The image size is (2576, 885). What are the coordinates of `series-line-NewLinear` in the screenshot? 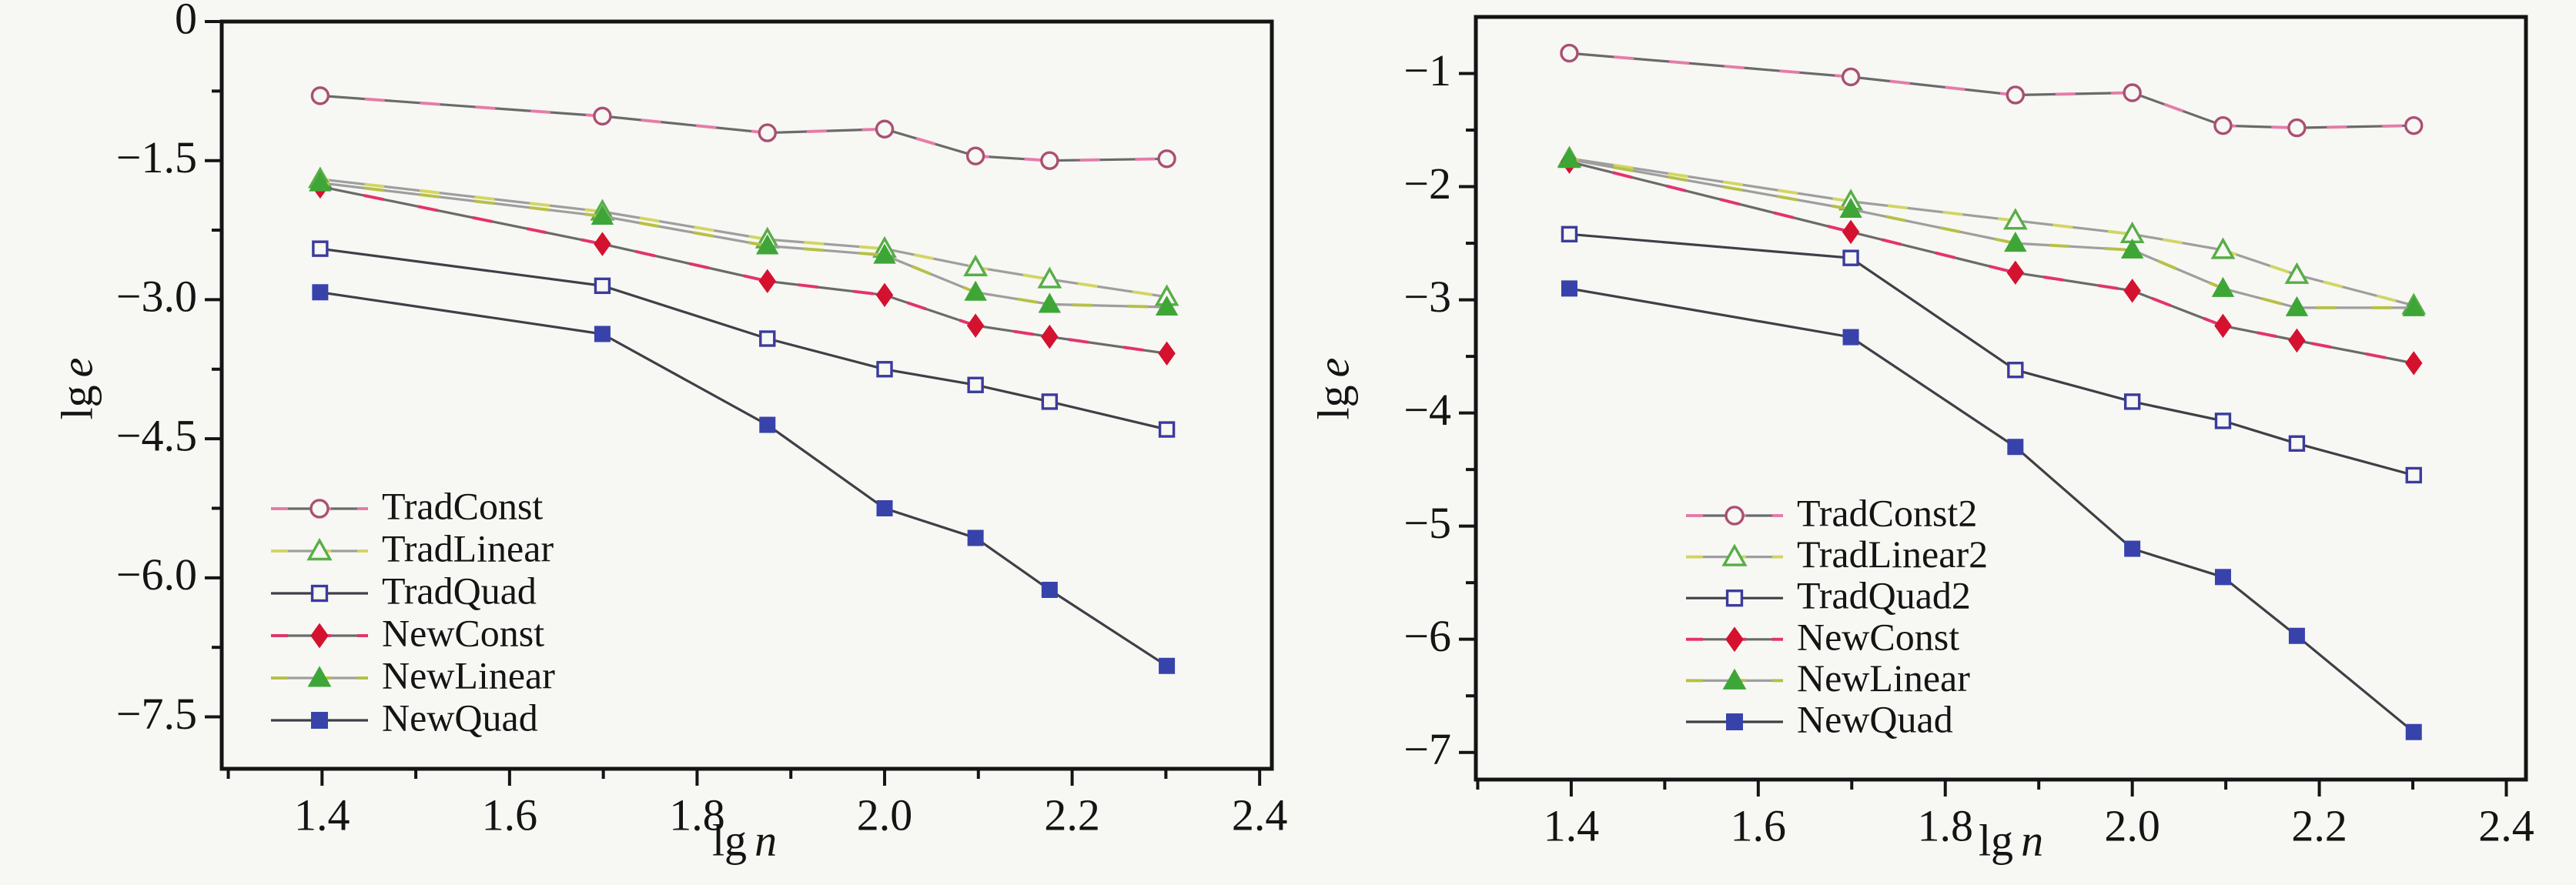 It's located at (1992, 233).